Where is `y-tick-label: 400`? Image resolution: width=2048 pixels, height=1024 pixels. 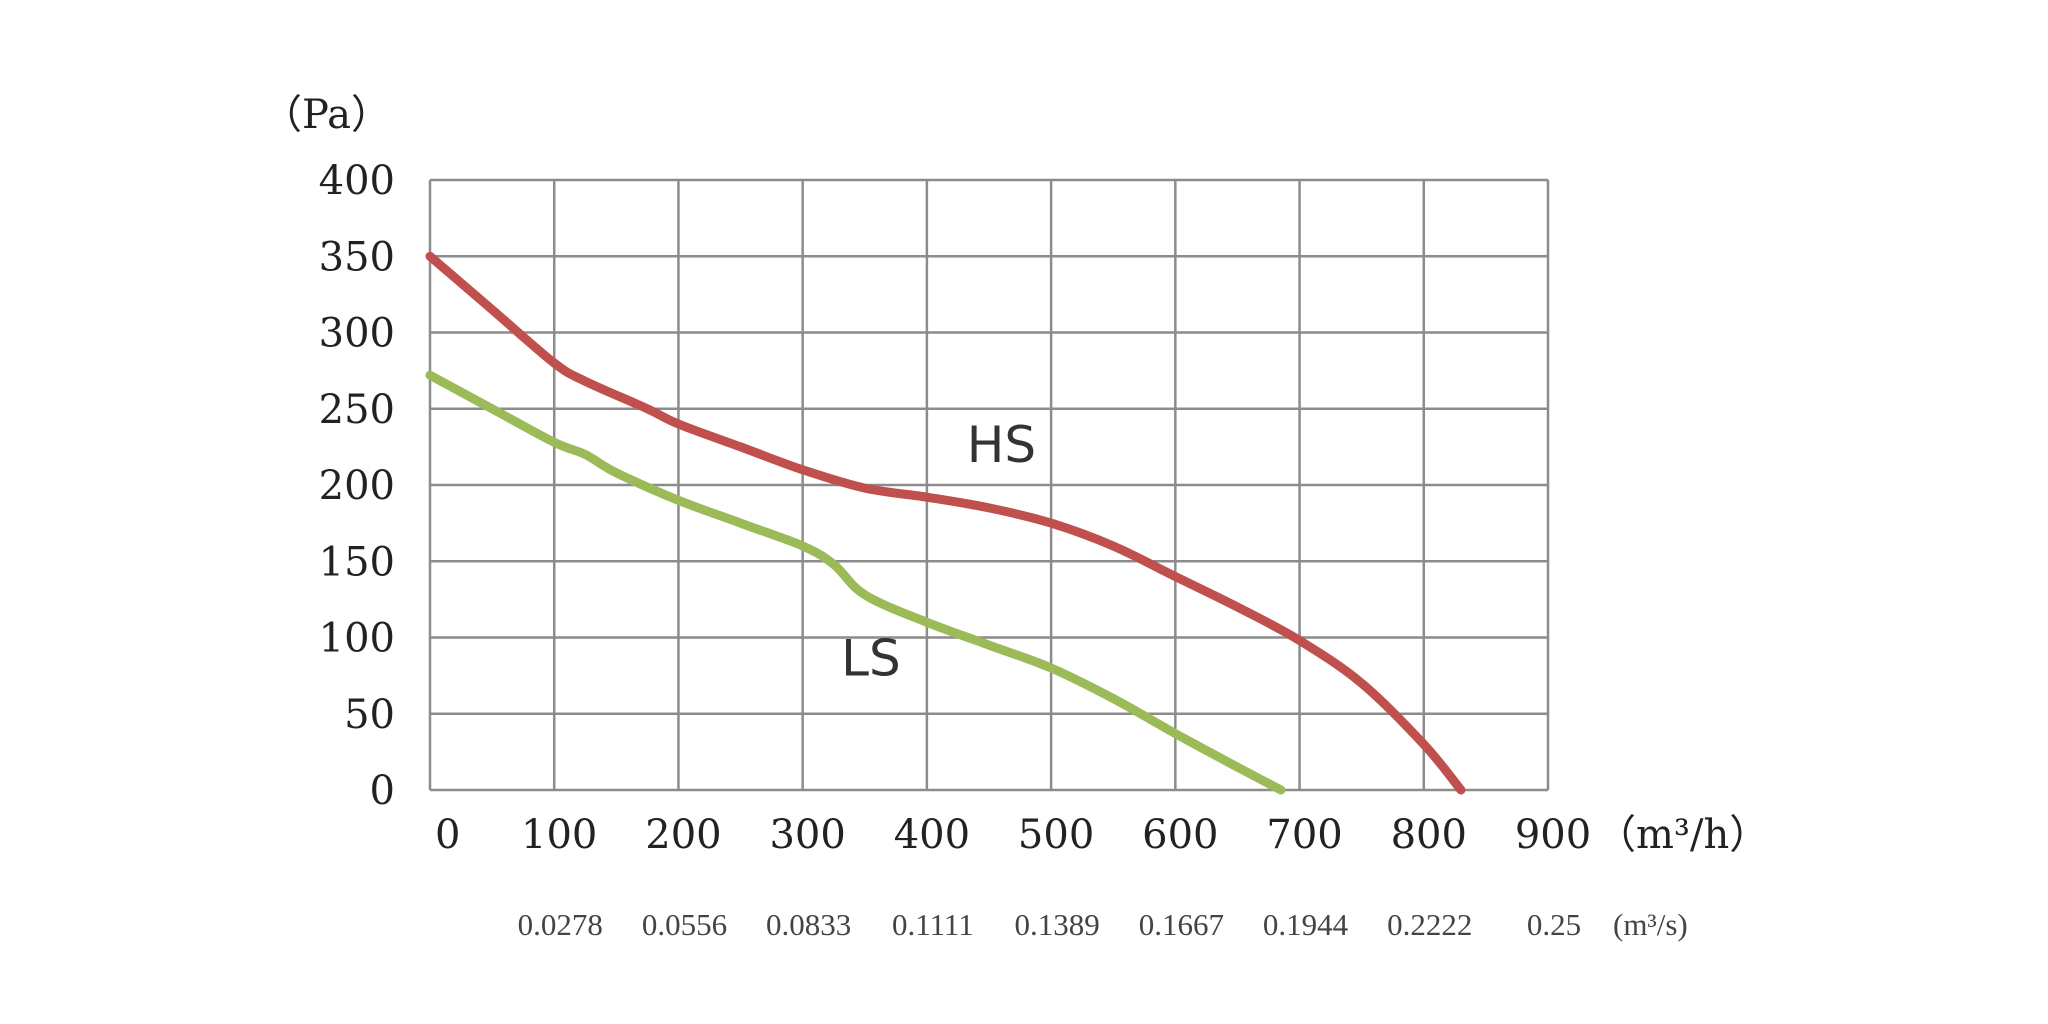 y-tick-label: 400 is located at coordinates (357, 181).